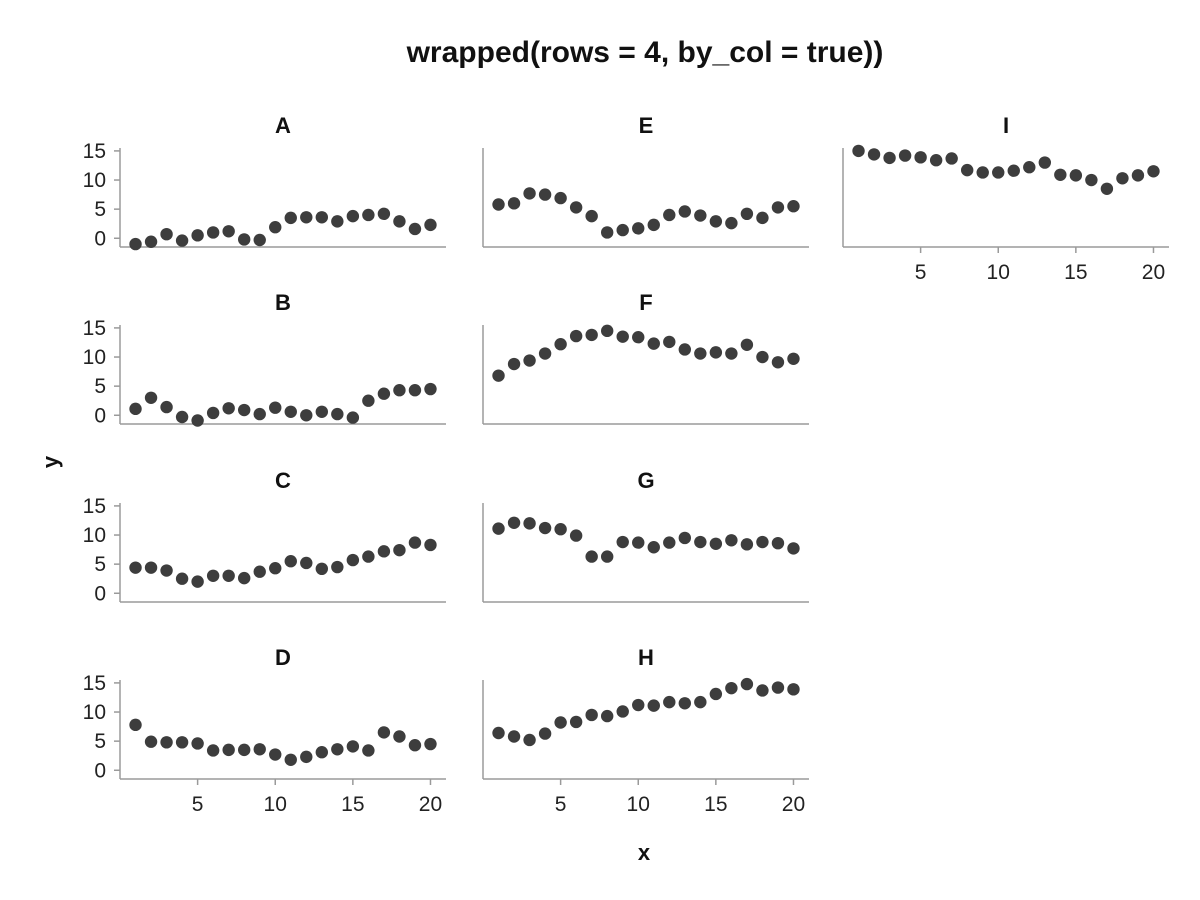  I want to click on y-tick-label-b-10: 10, so click(94, 357).